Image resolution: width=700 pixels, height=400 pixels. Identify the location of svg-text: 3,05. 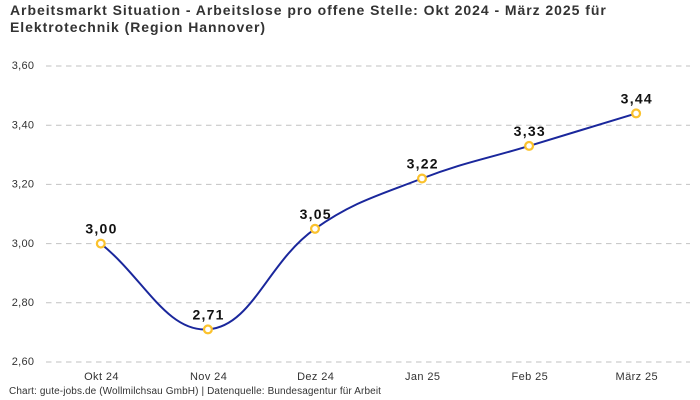
(316, 214).